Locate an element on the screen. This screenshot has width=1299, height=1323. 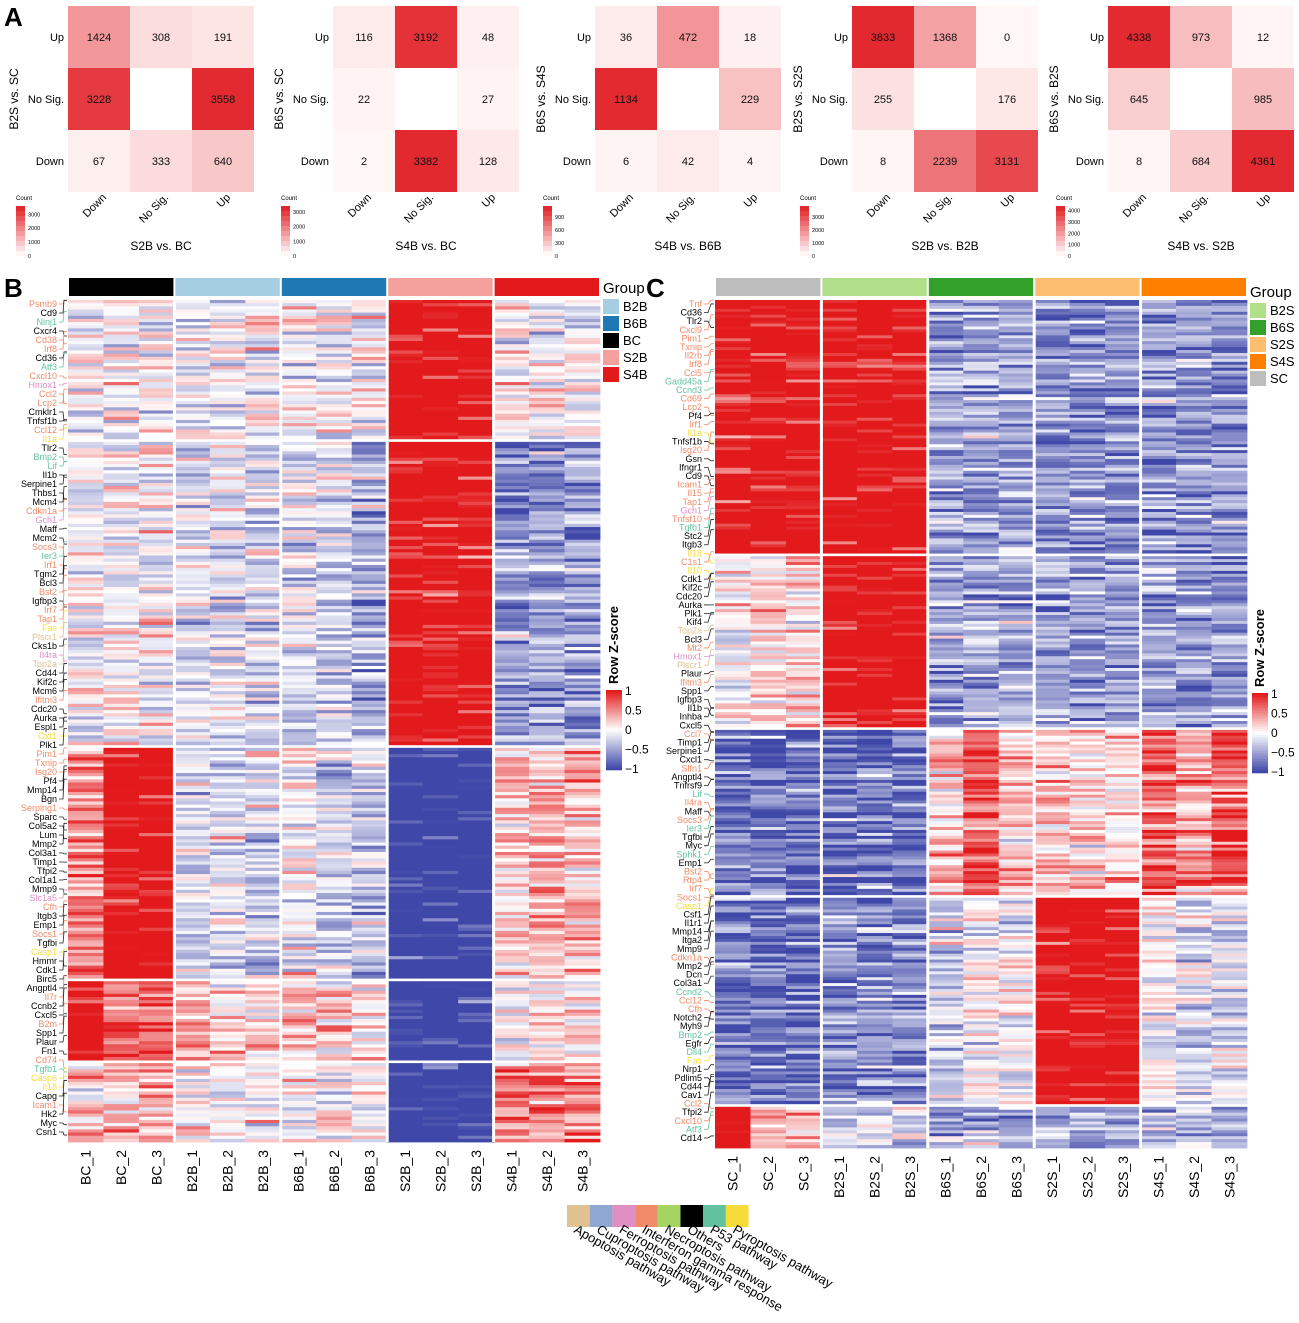
row-label: Up is located at coordinates (57, 38).